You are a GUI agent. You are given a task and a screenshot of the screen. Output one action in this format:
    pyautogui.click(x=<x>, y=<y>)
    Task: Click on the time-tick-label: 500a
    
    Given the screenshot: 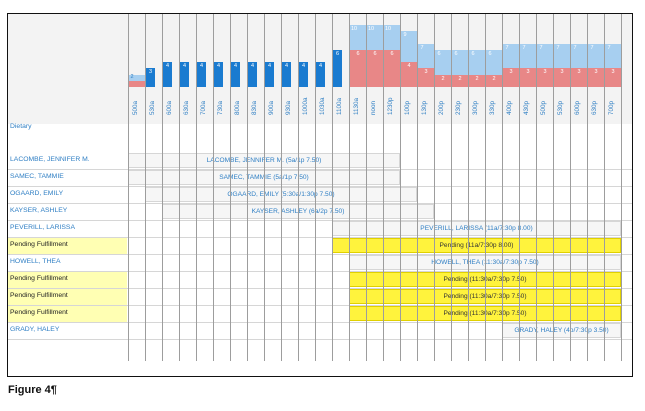 What is the action you would take?
    pyautogui.click(x=135, y=107)
    